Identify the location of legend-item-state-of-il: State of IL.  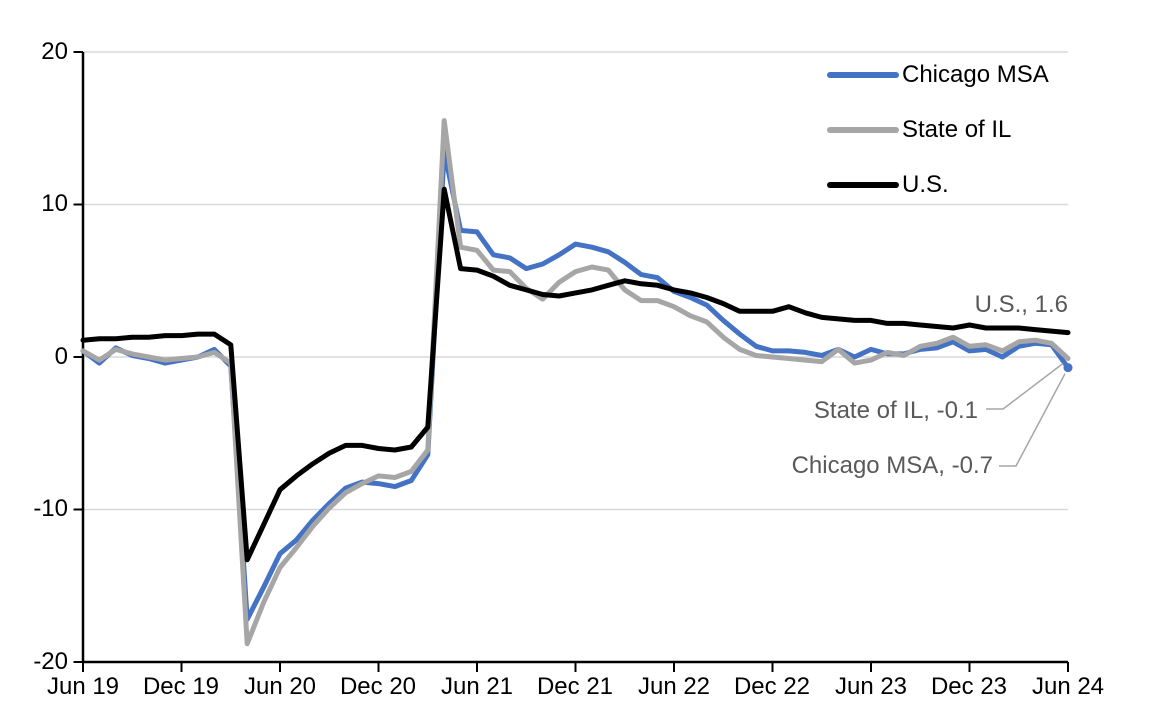
(919, 130).